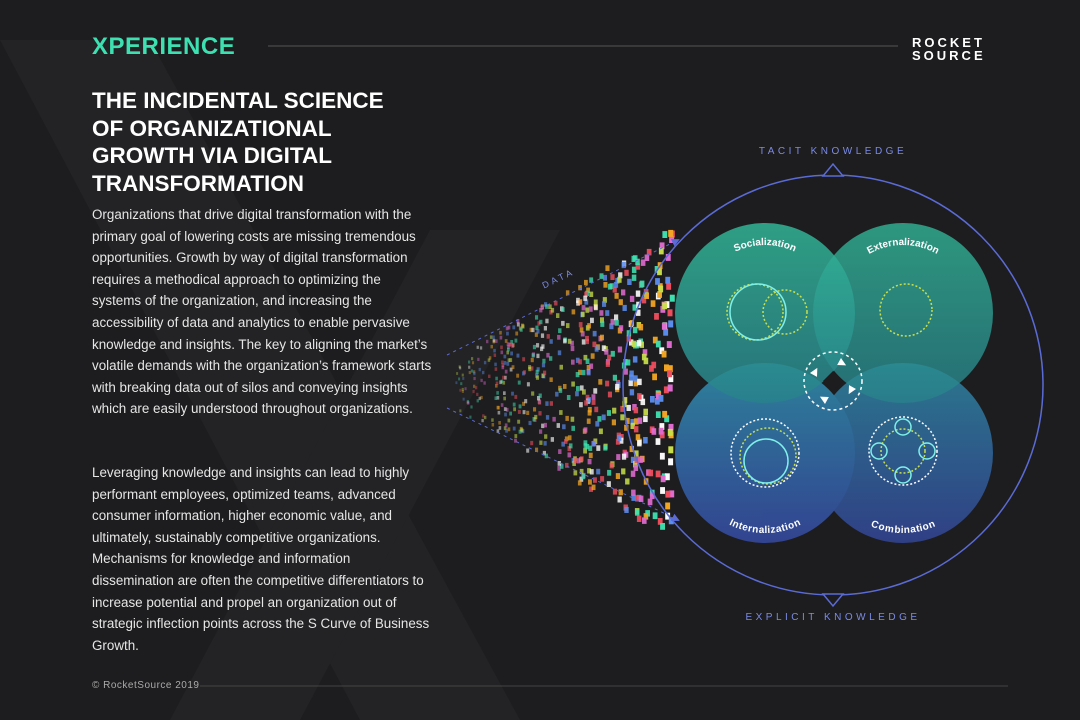  Describe the element at coordinates (833, 151) in the screenshot. I see `tacit-label: TACIT KNOWLEDGE` at that location.